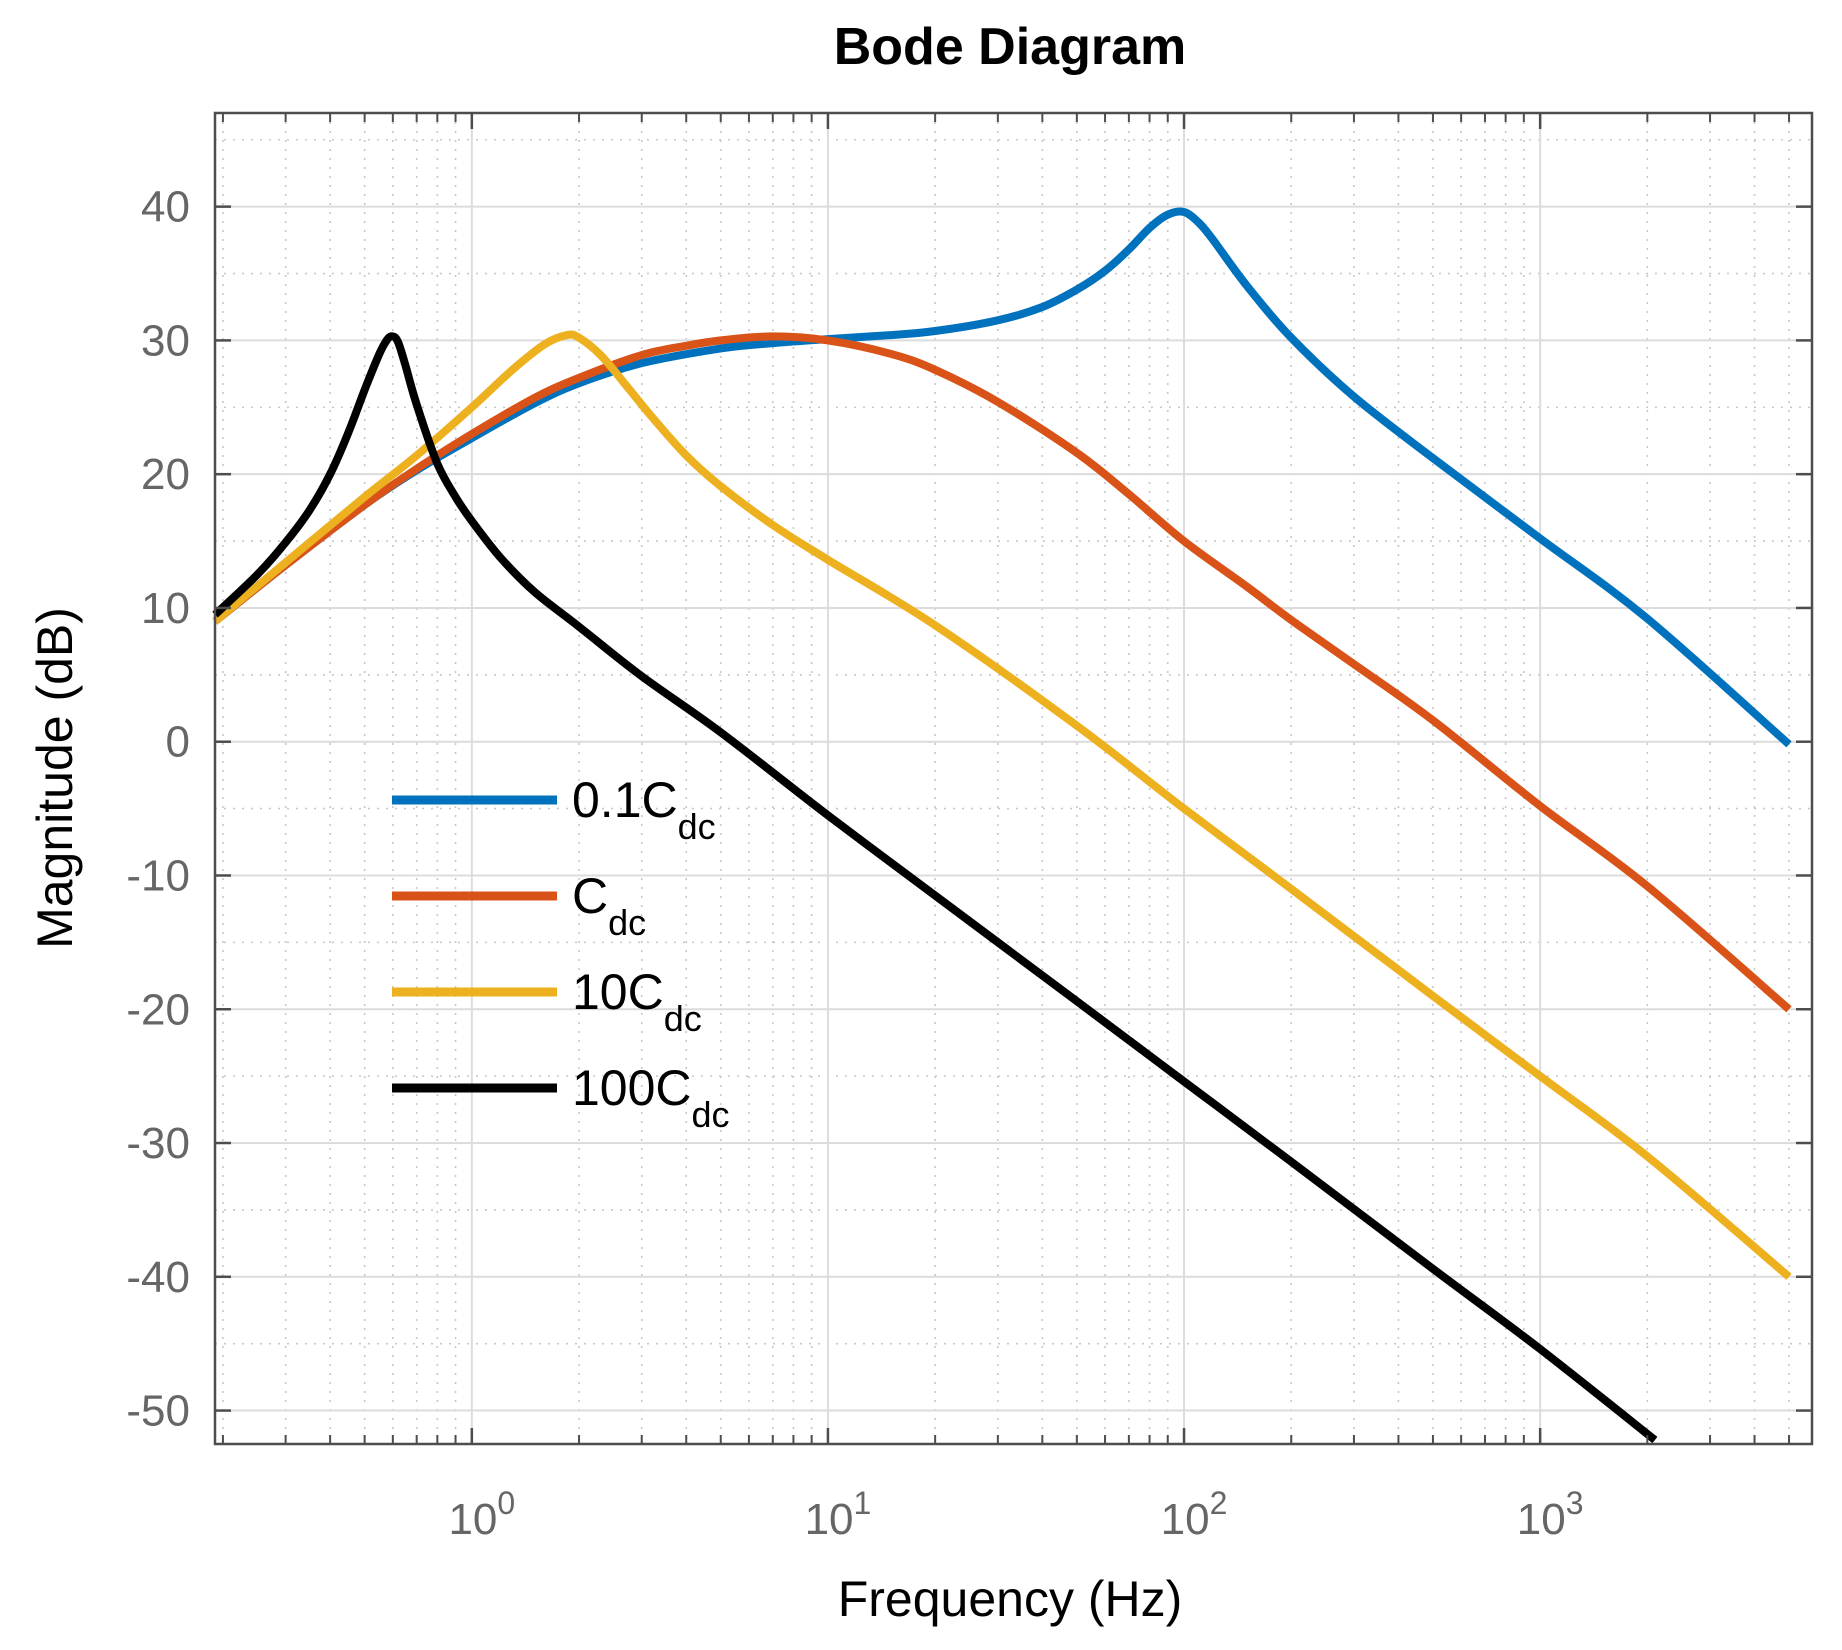 This screenshot has width=1842, height=1650. What do you see at coordinates (55, 778) in the screenshot?
I see `y-axis-label: Magnitude (dB)` at bounding box center [55, 778].